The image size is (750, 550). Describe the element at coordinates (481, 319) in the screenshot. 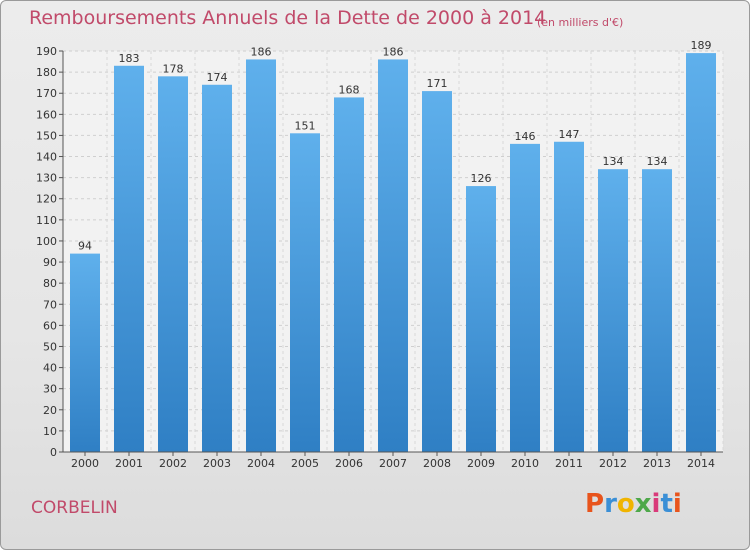

I see `bar-2009` at that location.